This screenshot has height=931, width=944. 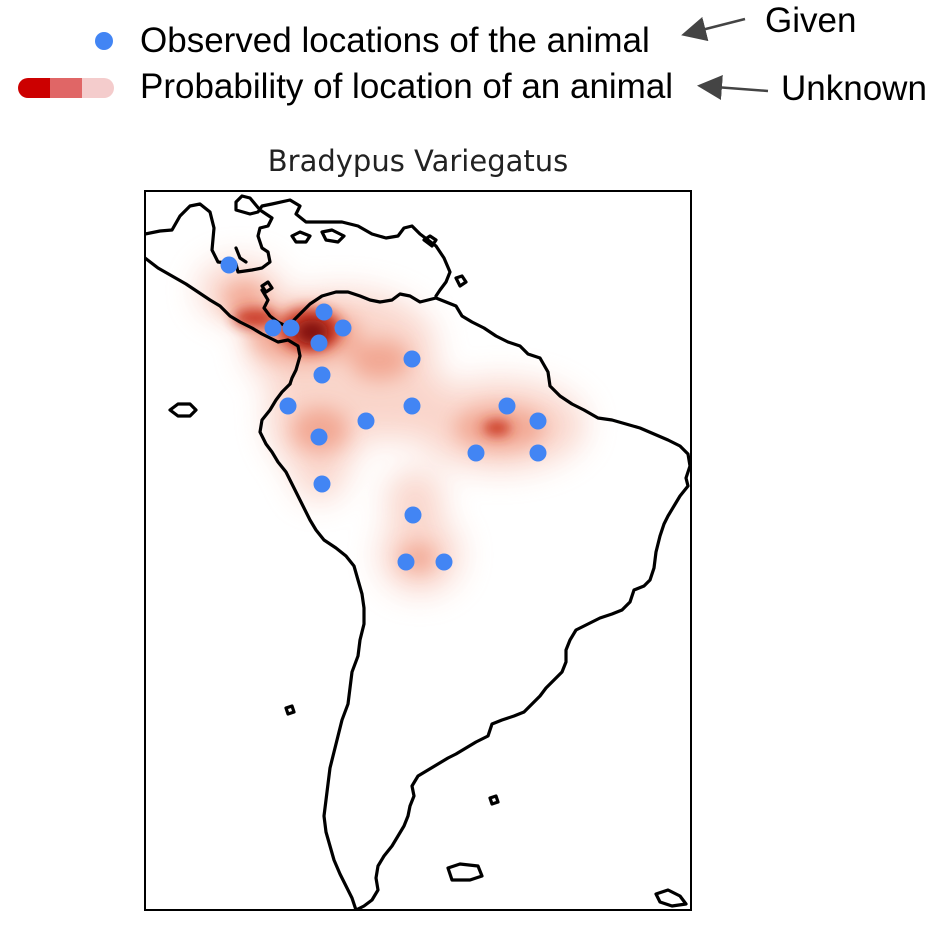 I want to click on ramp-mid, so click(x=66, y=88).